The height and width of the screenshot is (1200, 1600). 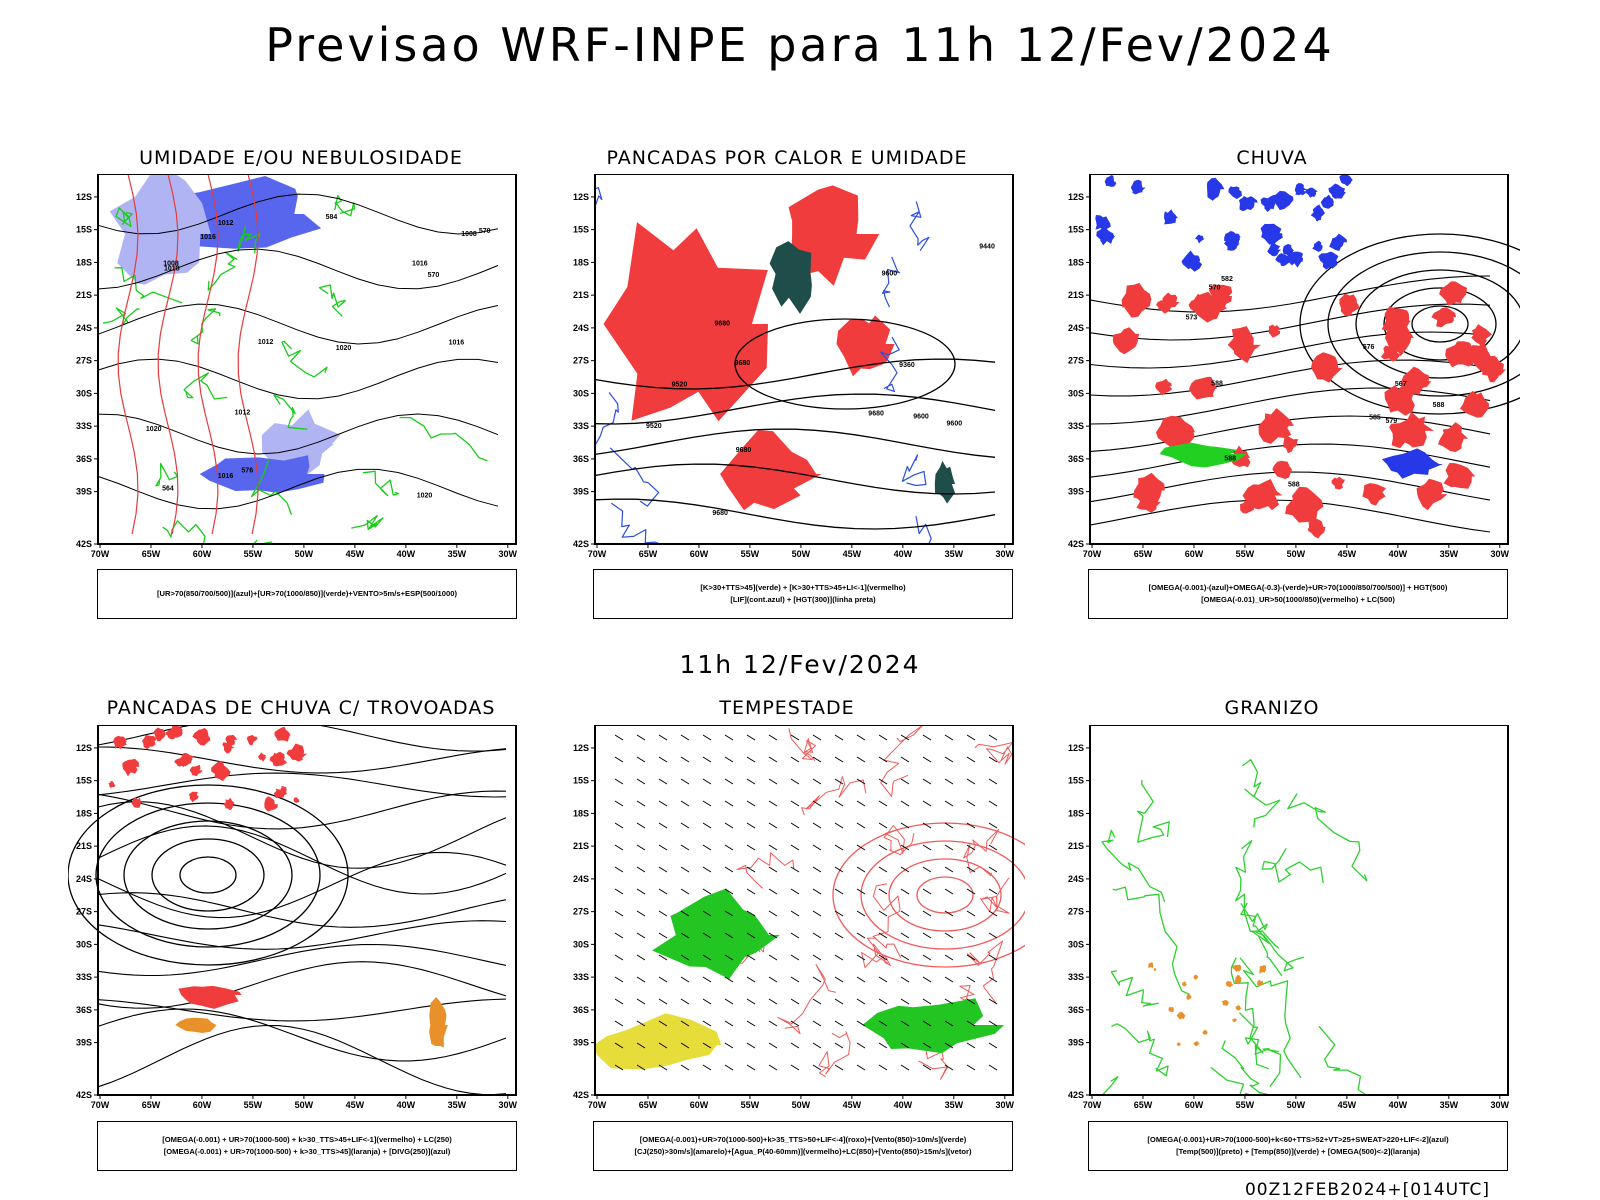 What do you see at coordinates (171, 264) in the screenshot?
I see `contour-label: 1008` at bounding box center [171, 264].